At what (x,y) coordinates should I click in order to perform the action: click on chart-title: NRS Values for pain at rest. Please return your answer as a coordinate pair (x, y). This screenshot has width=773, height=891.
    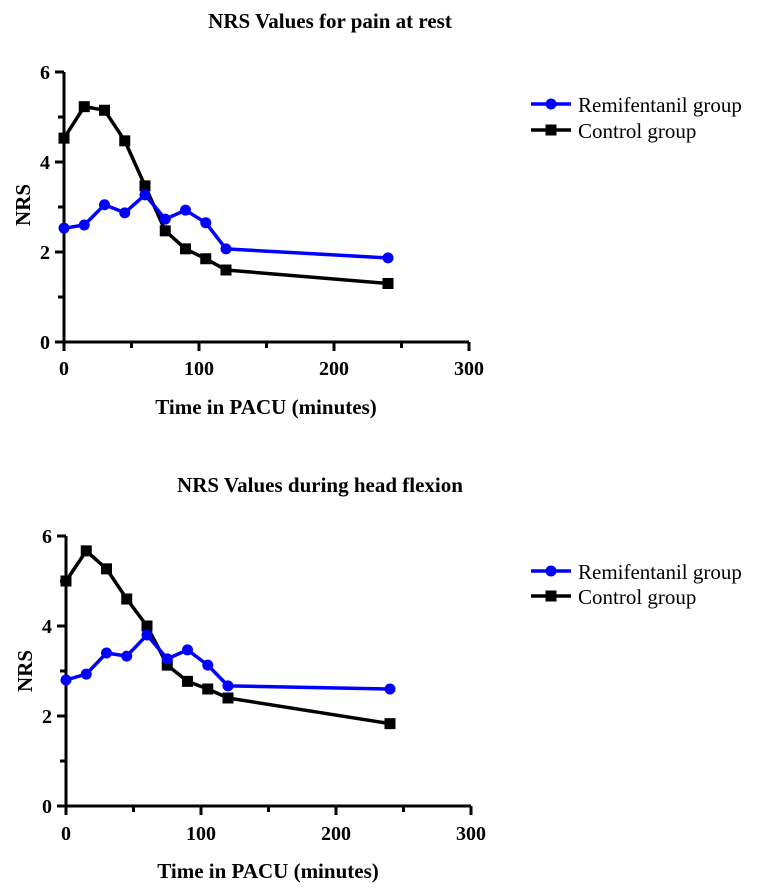
    Looking at the image, I should click on (330, 21).